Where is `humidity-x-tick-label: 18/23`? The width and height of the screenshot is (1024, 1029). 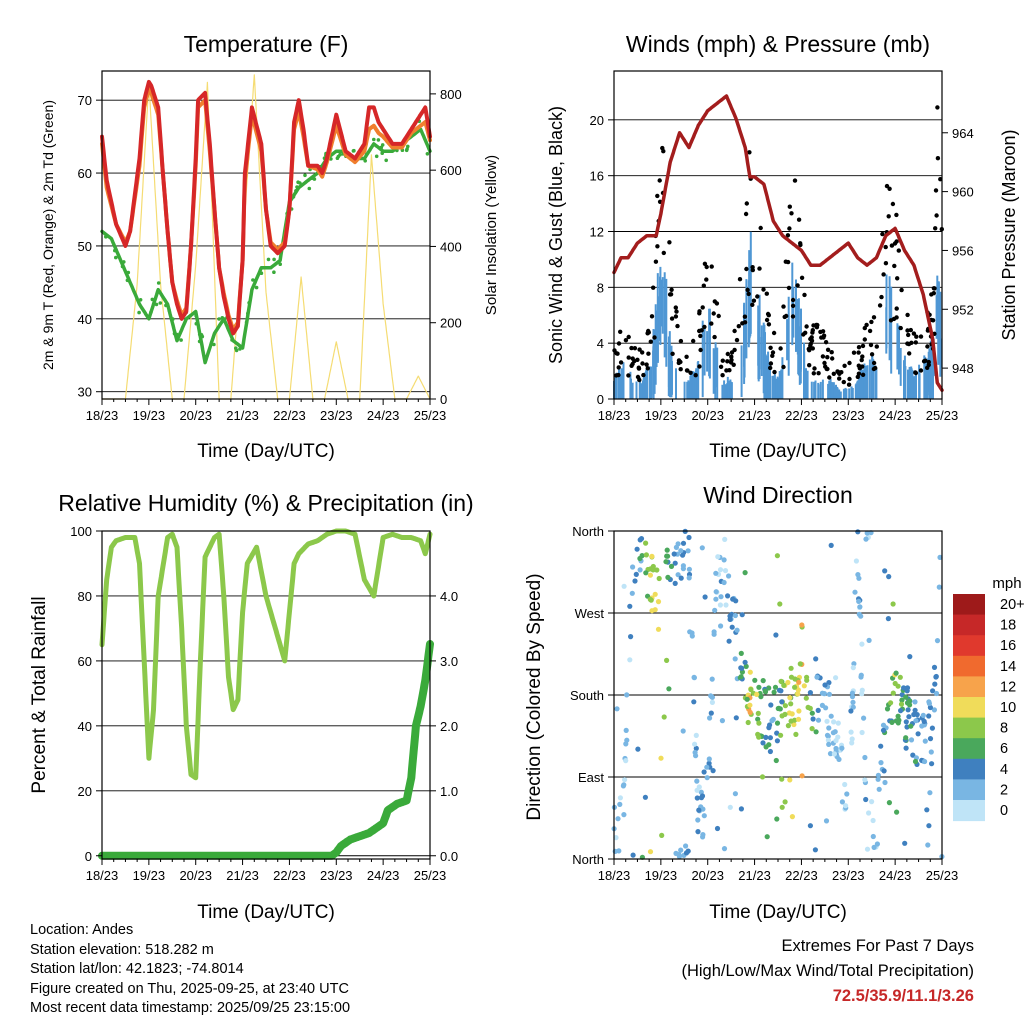
humidity-x-tick-label: 18/23 is located at coordinates (102, 875).